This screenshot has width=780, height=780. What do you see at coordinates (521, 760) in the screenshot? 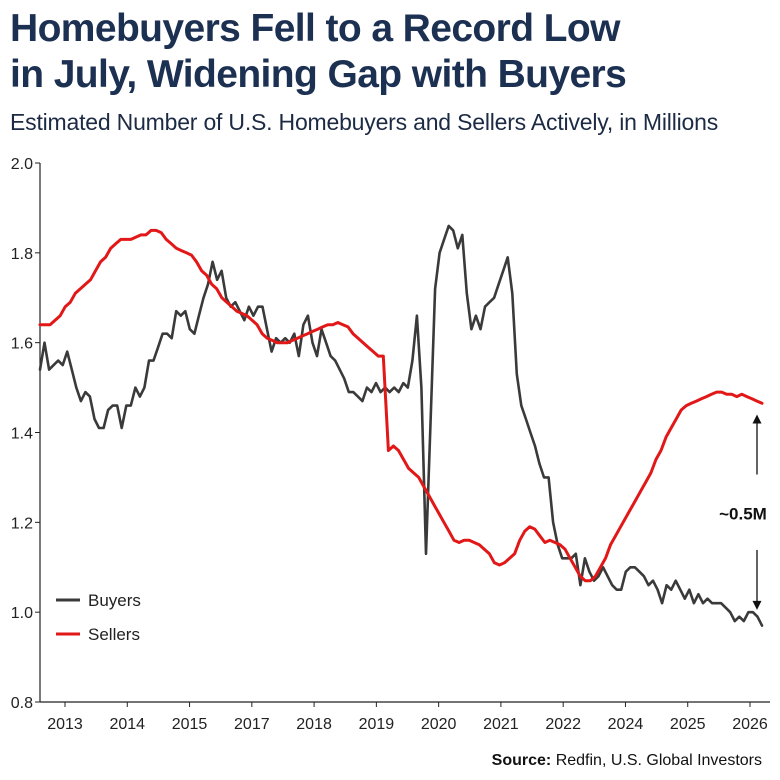
I see `source-label: Source:` at bounding box center [521, 760].